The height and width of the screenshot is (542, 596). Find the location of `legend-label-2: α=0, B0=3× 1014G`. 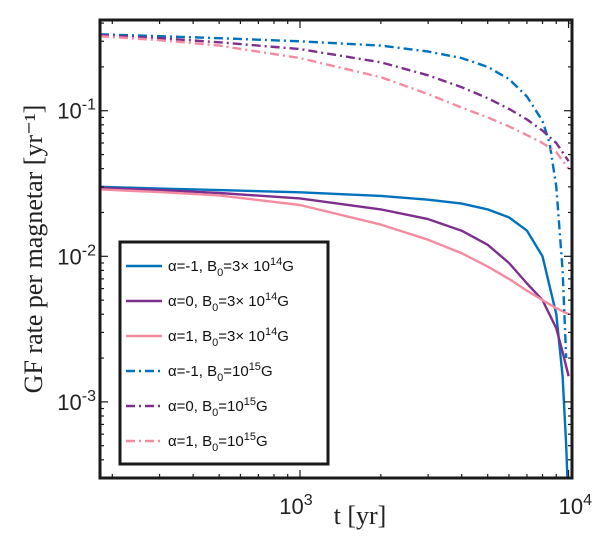

legend-label-2: α=0, B0=3× 1014G is located at coordinates (228, 302).